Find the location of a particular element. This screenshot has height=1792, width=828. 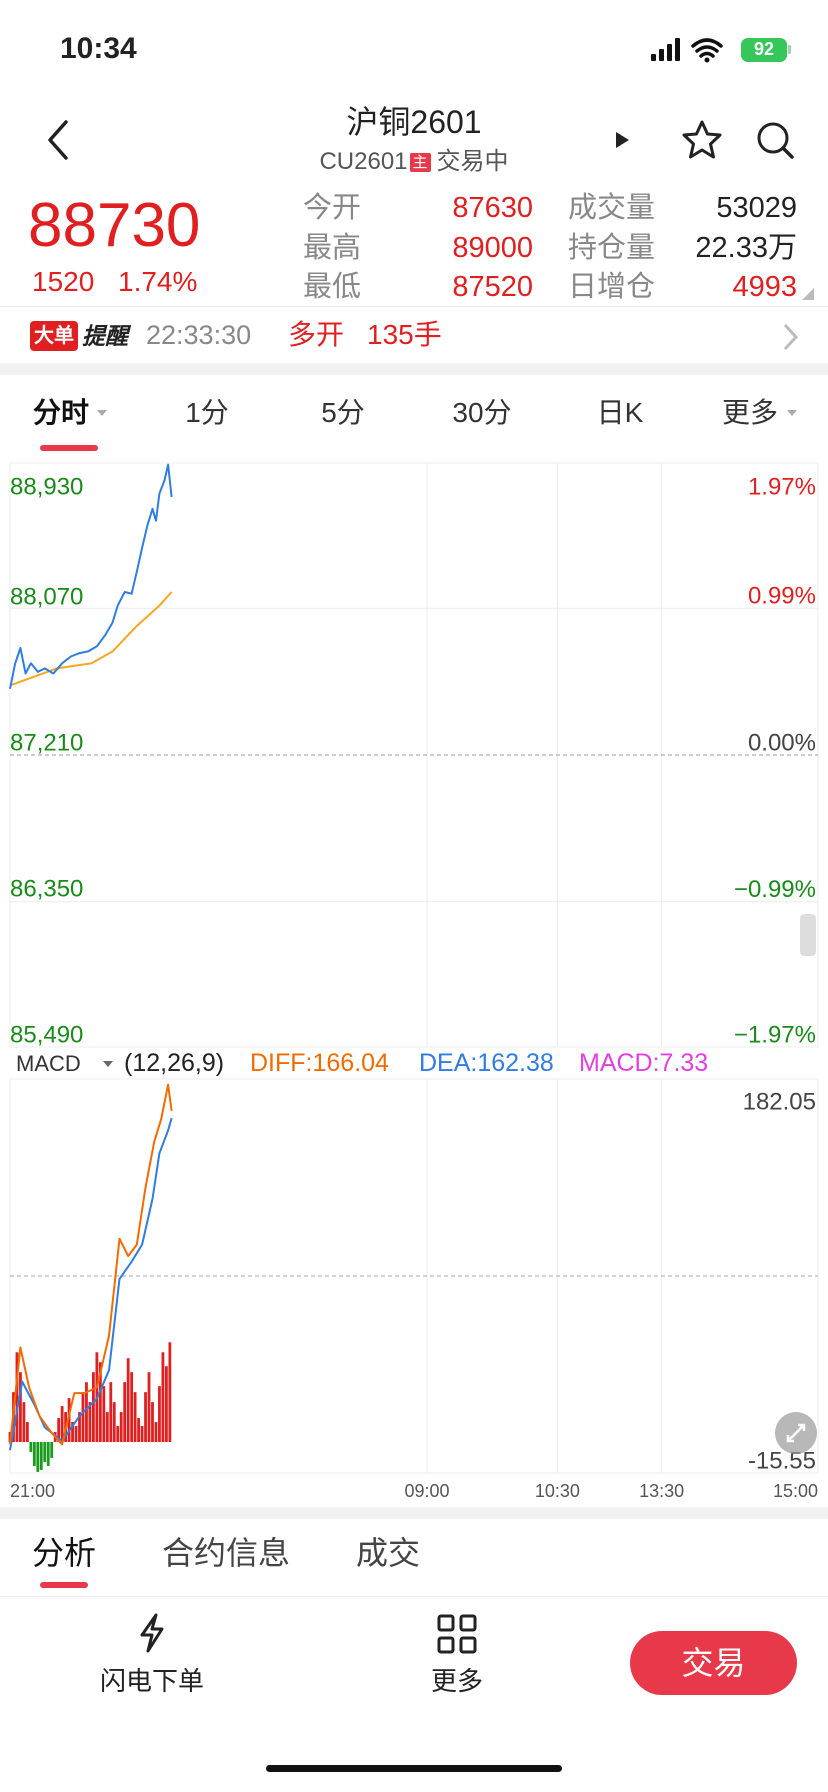

period-tab: 分时 is located at coordinates (60, 412).